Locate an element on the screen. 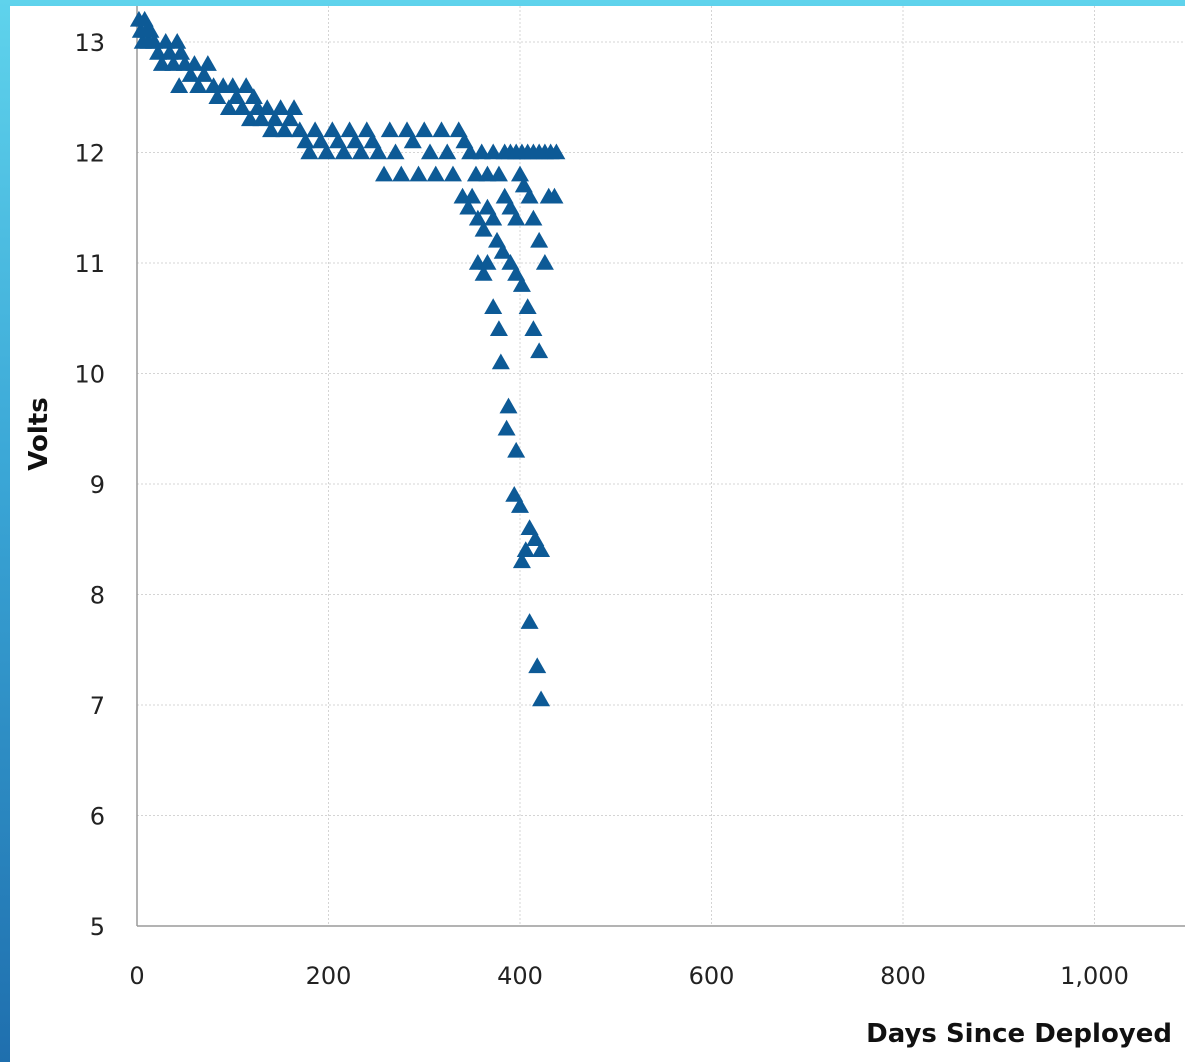 The image size is (1185, 1062). x-tick-label: 1,000 is located at coordinates (1094, 976).